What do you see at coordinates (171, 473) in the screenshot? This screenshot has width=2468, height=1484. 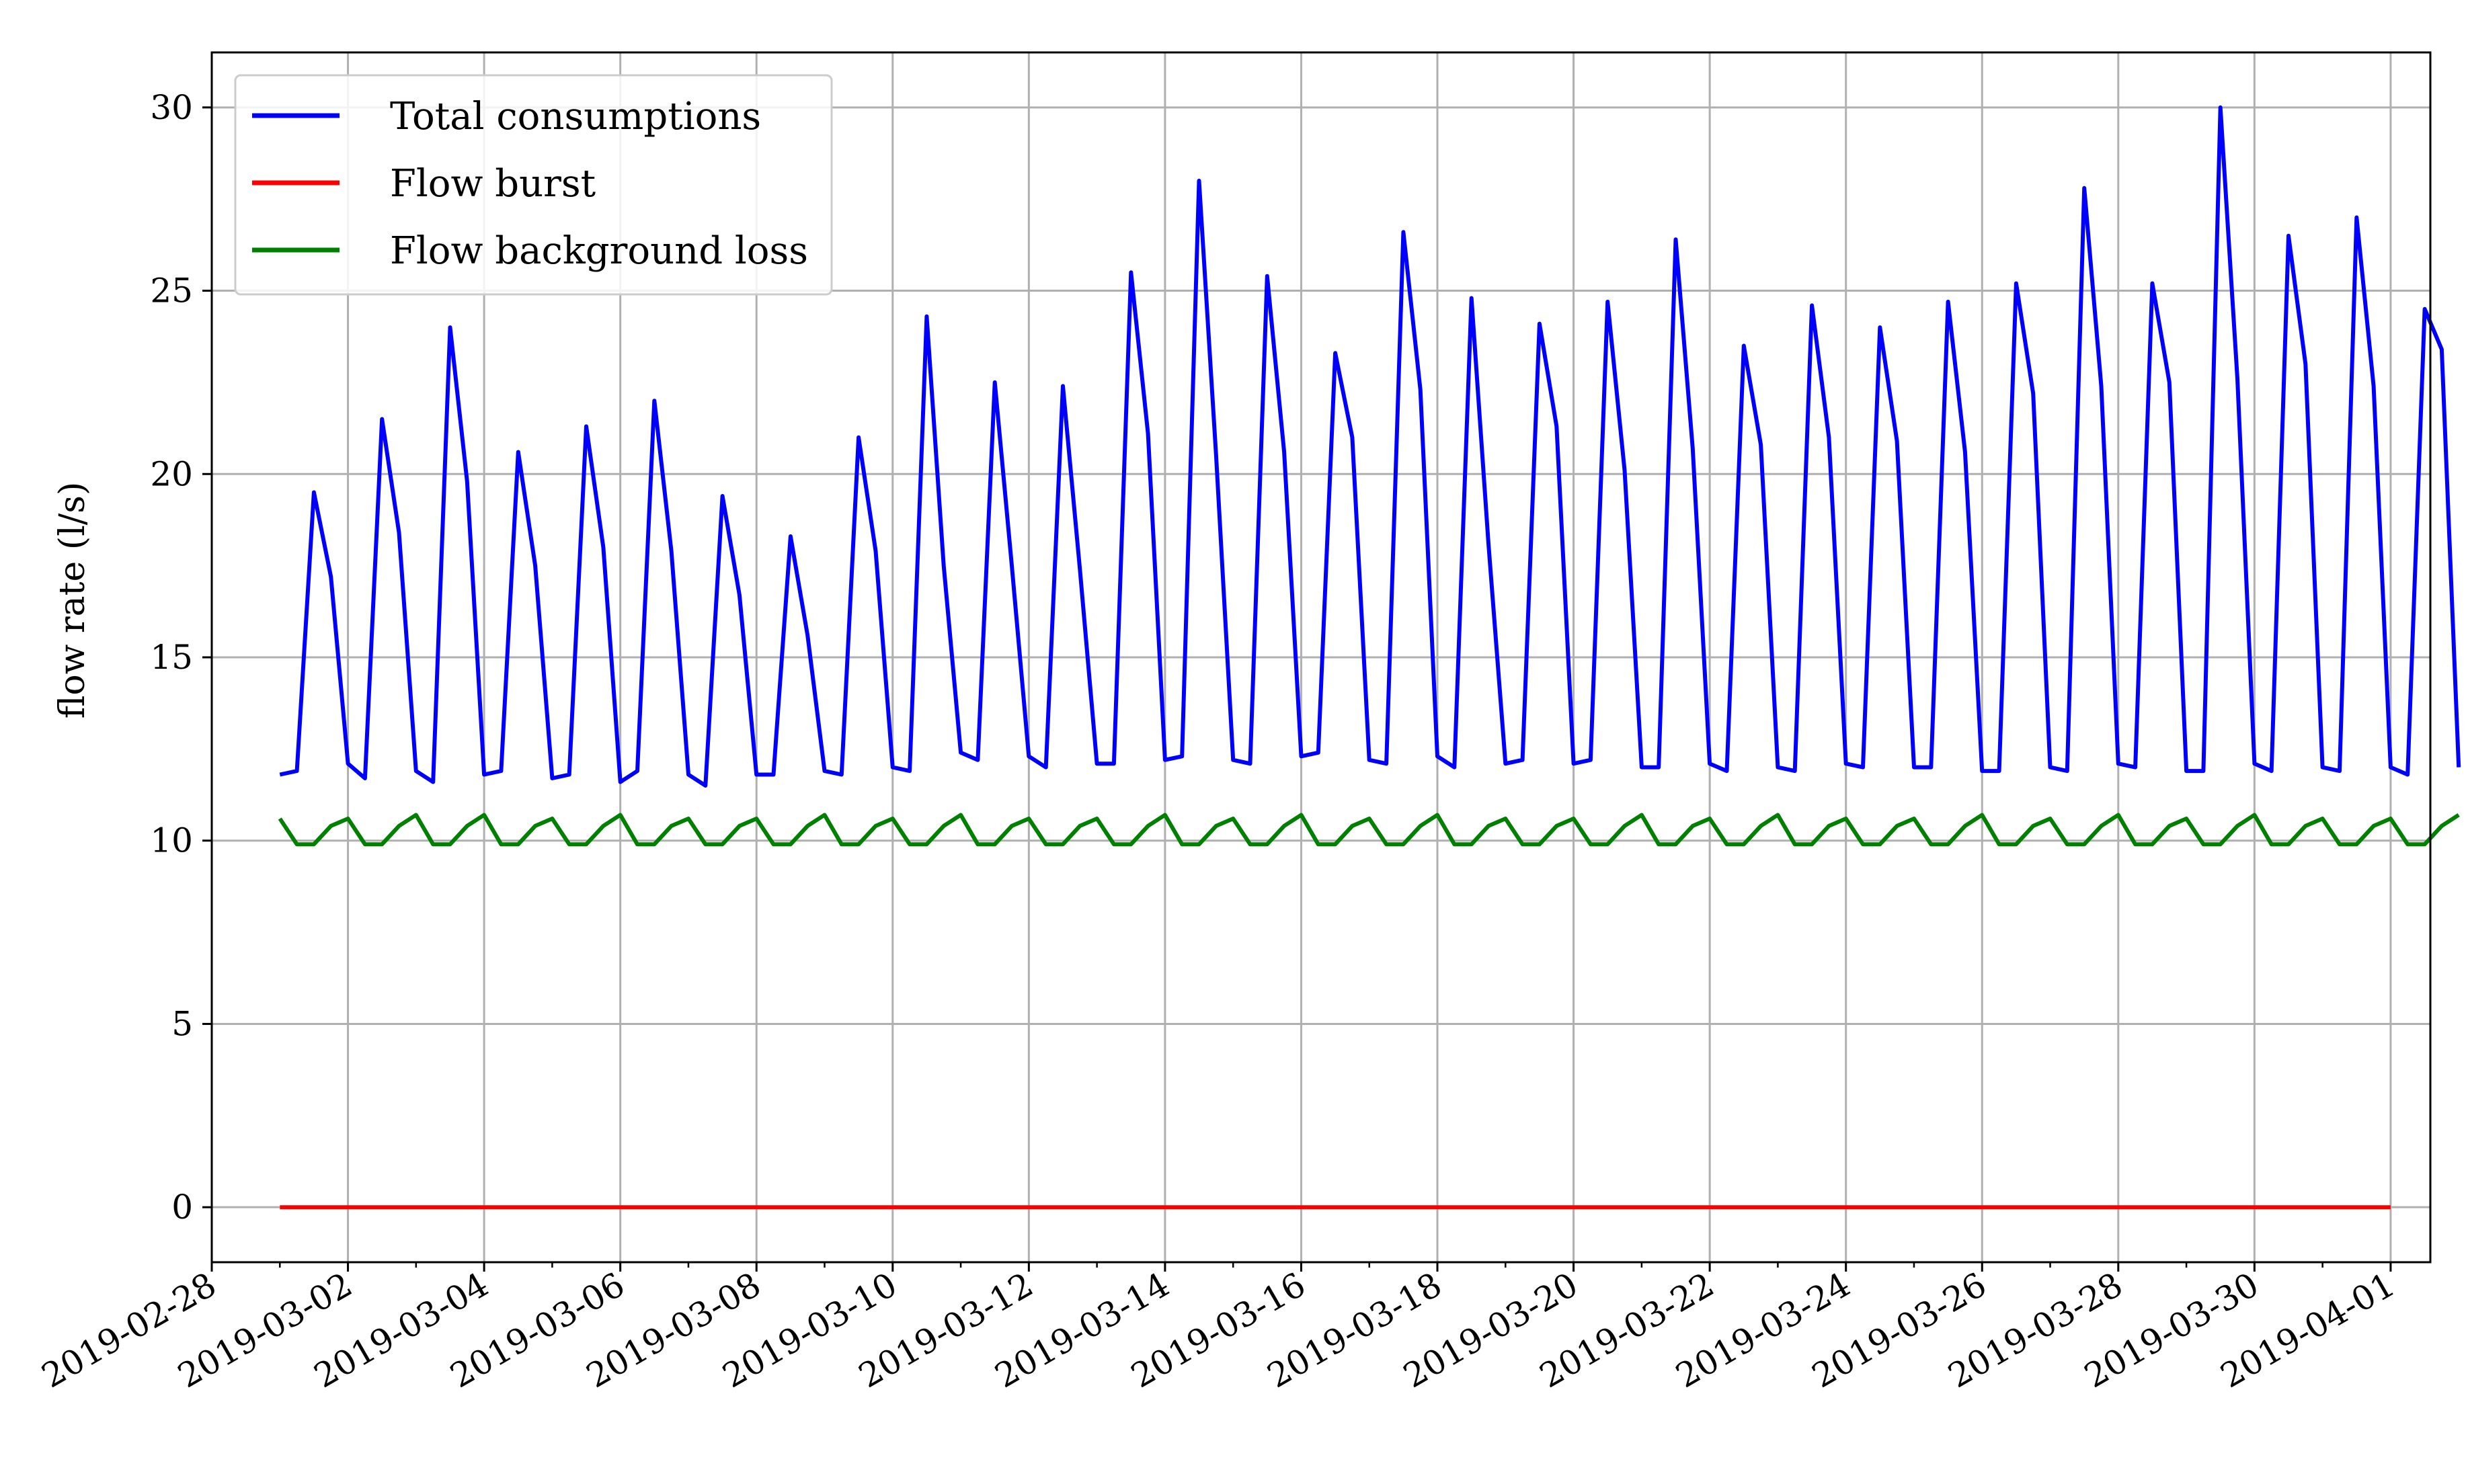 I see `y-tick-label: 20` at bounding box center [171, 473].